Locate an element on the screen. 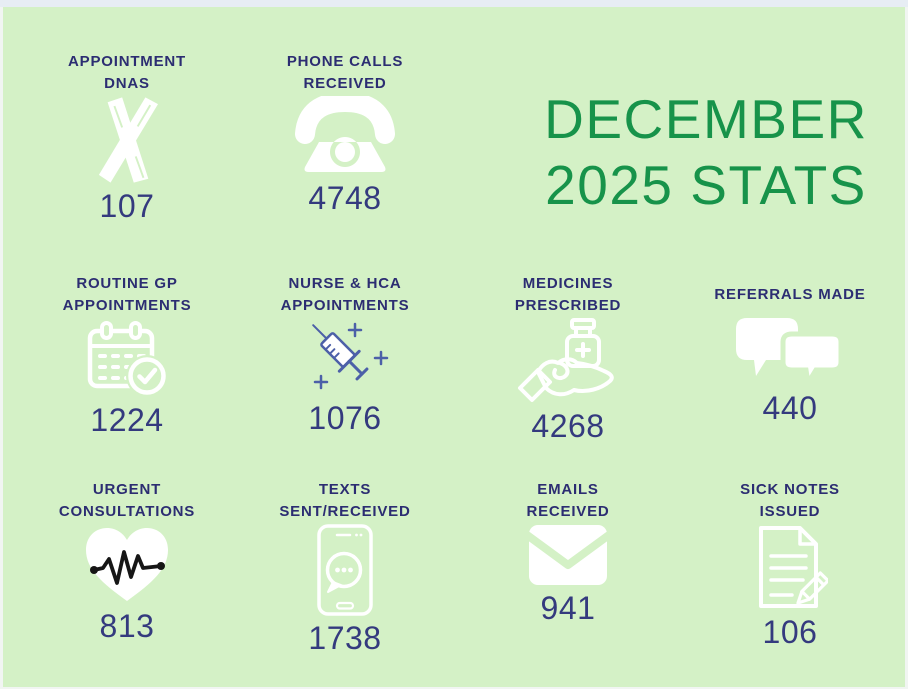 Image resolution: width=908 pixels, height=689 pixels. envelope-icon is located at coordinates (568, 555).